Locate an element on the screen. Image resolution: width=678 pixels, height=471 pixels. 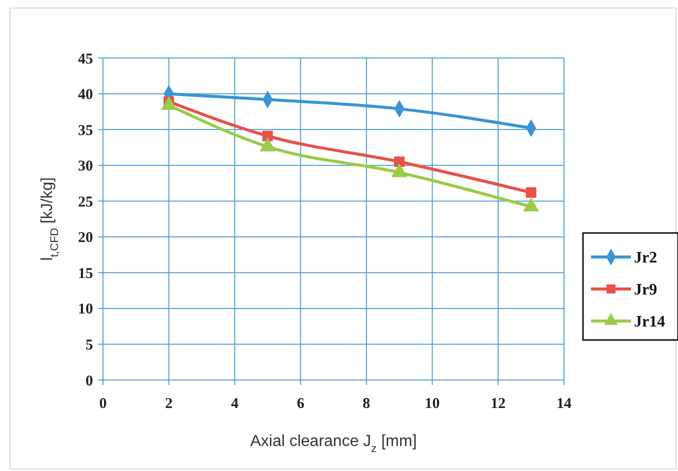
y-tick-label: 25 is located at coordinates (85, 202).